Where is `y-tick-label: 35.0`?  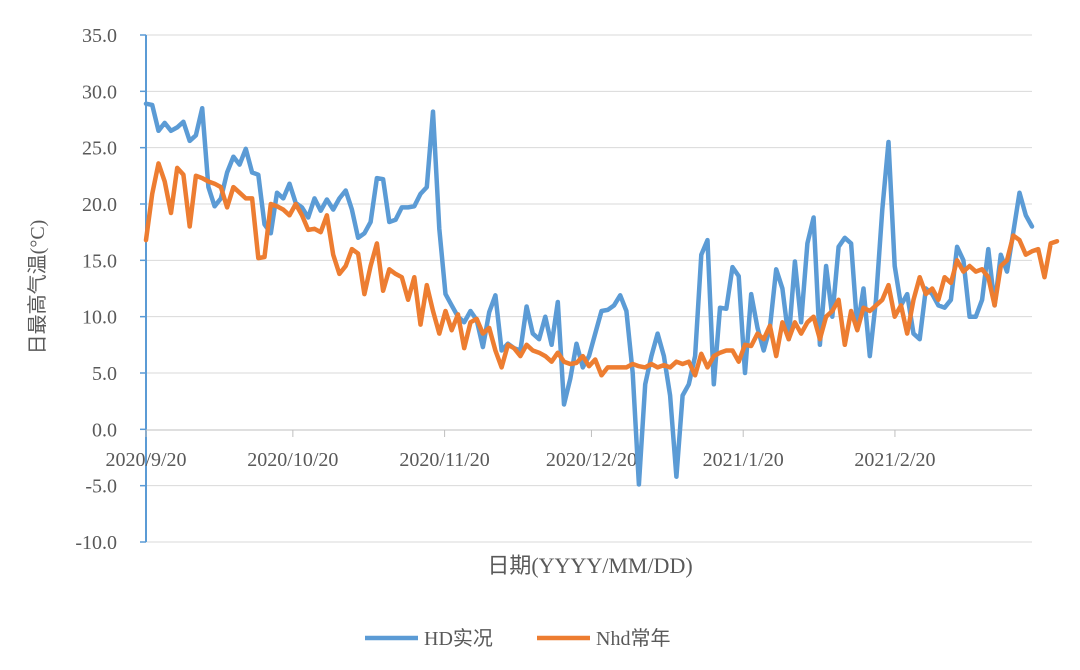 y-tick-label: 35.0 is located at coordinates (99, 36).